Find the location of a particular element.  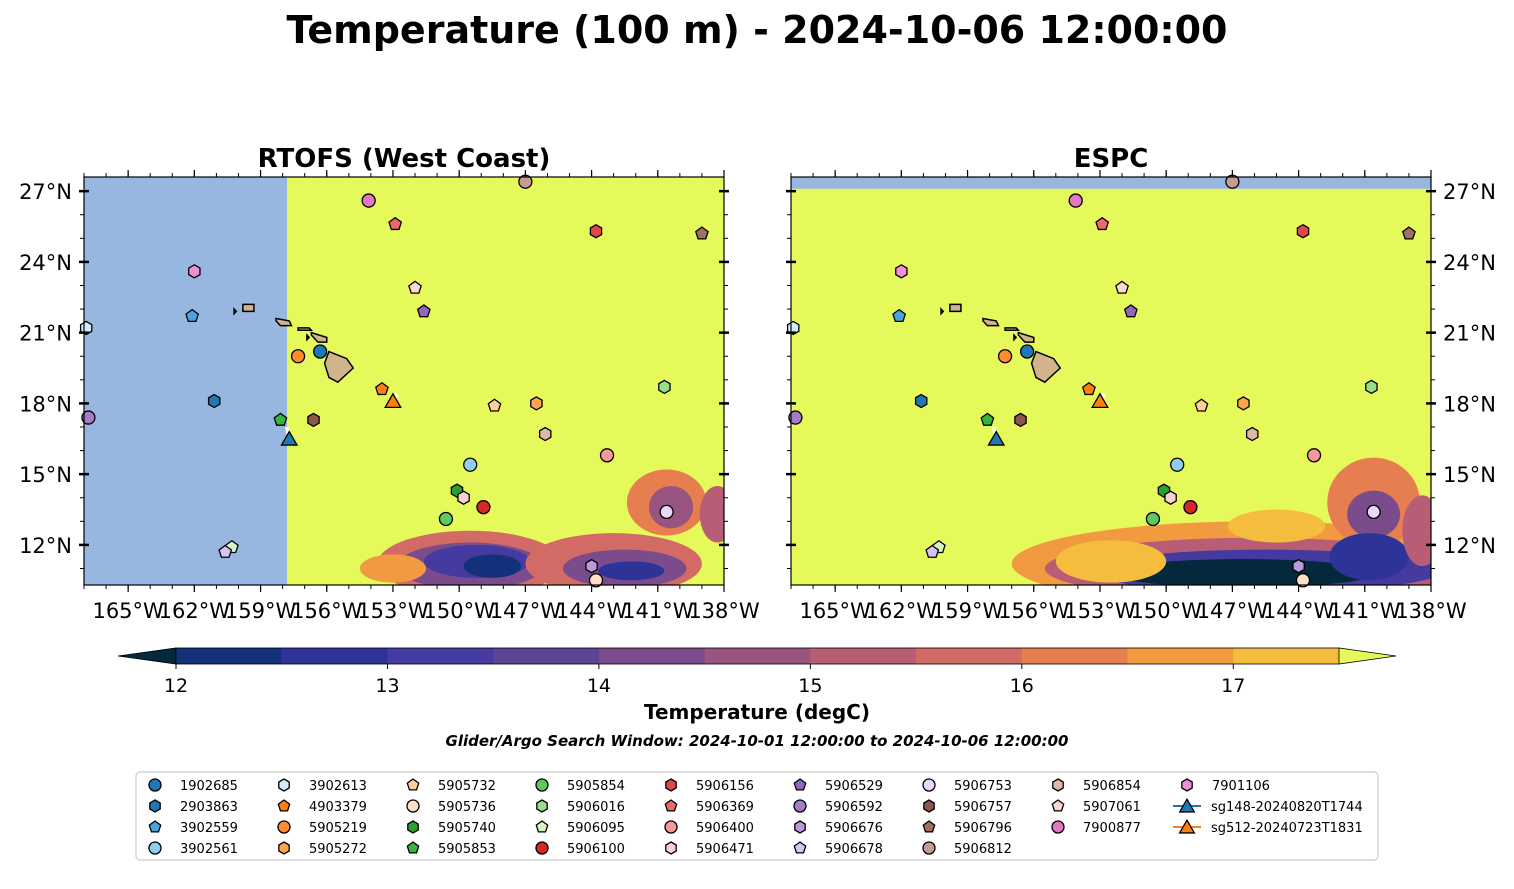

legend-label: 5906471 is located at coordinates (725, 849).